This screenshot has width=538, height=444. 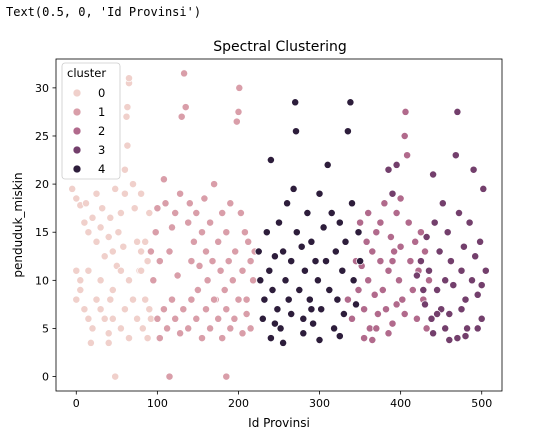 I want to click on y-tick-label: 25, so click(x=42, y=136).